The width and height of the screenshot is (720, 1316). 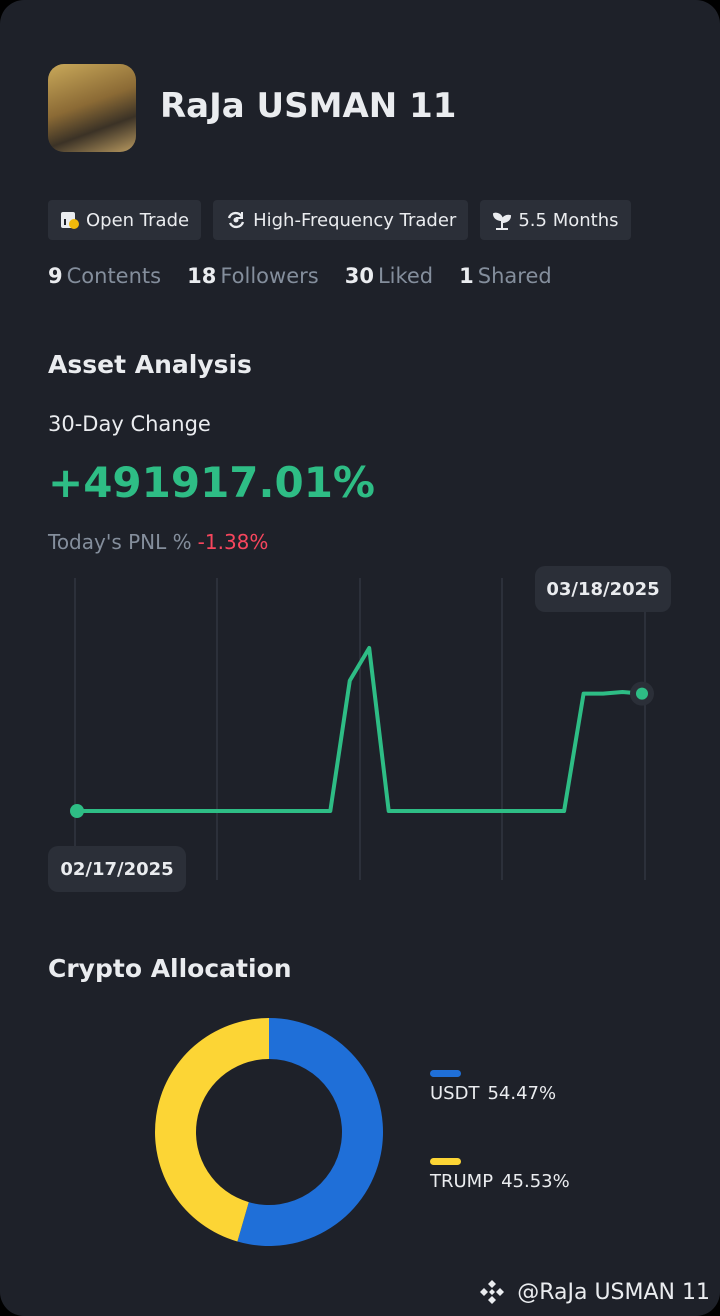 What do you see at coordinates (129, 424) in the screenshot?
I see `change-label: 30-Day Change` at bounding box center [129, 424].